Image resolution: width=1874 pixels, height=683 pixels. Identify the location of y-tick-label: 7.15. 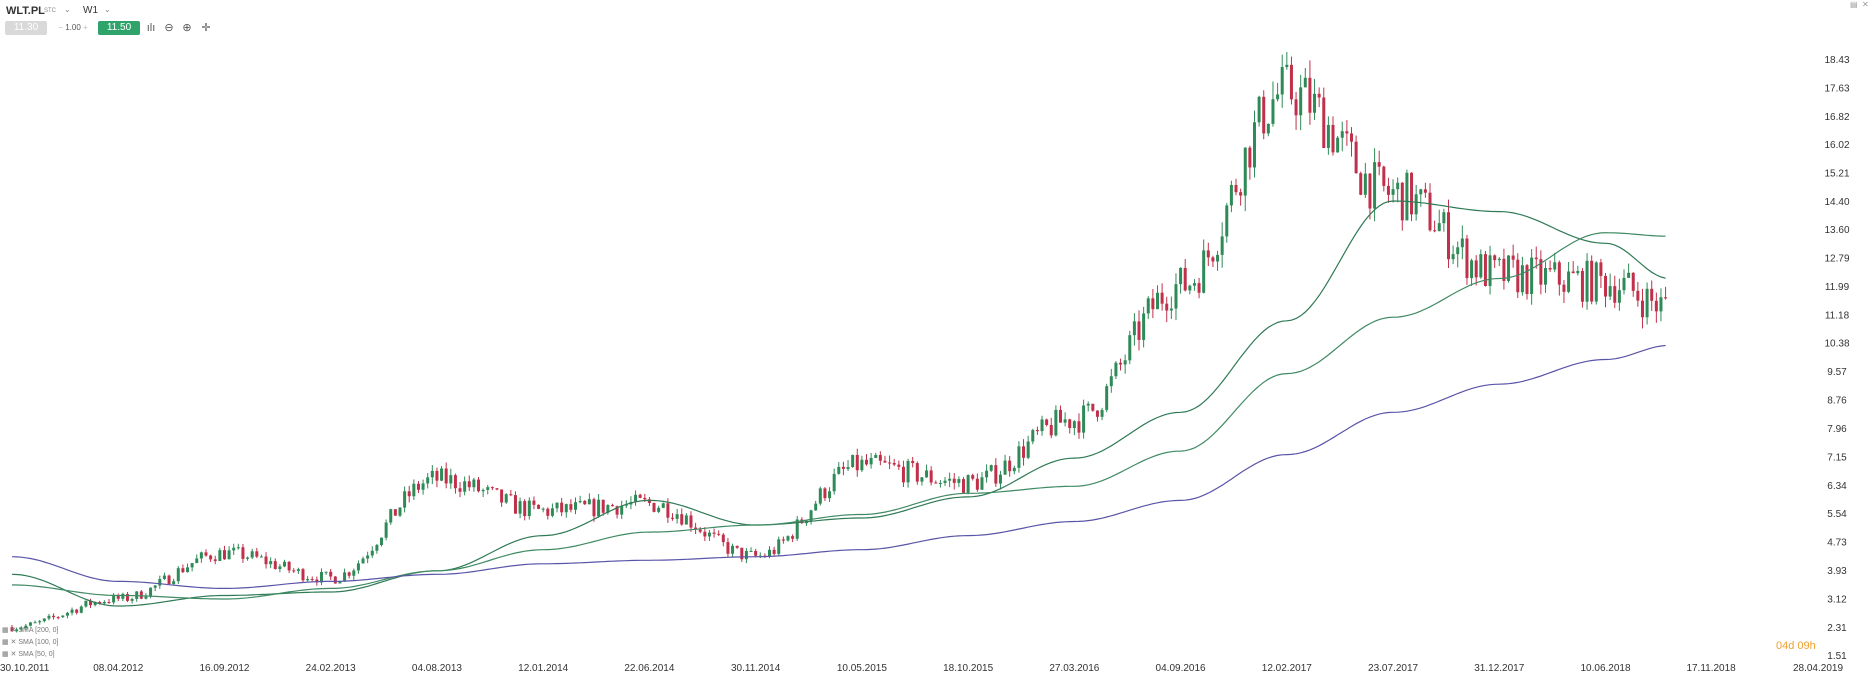
(1837, 457).